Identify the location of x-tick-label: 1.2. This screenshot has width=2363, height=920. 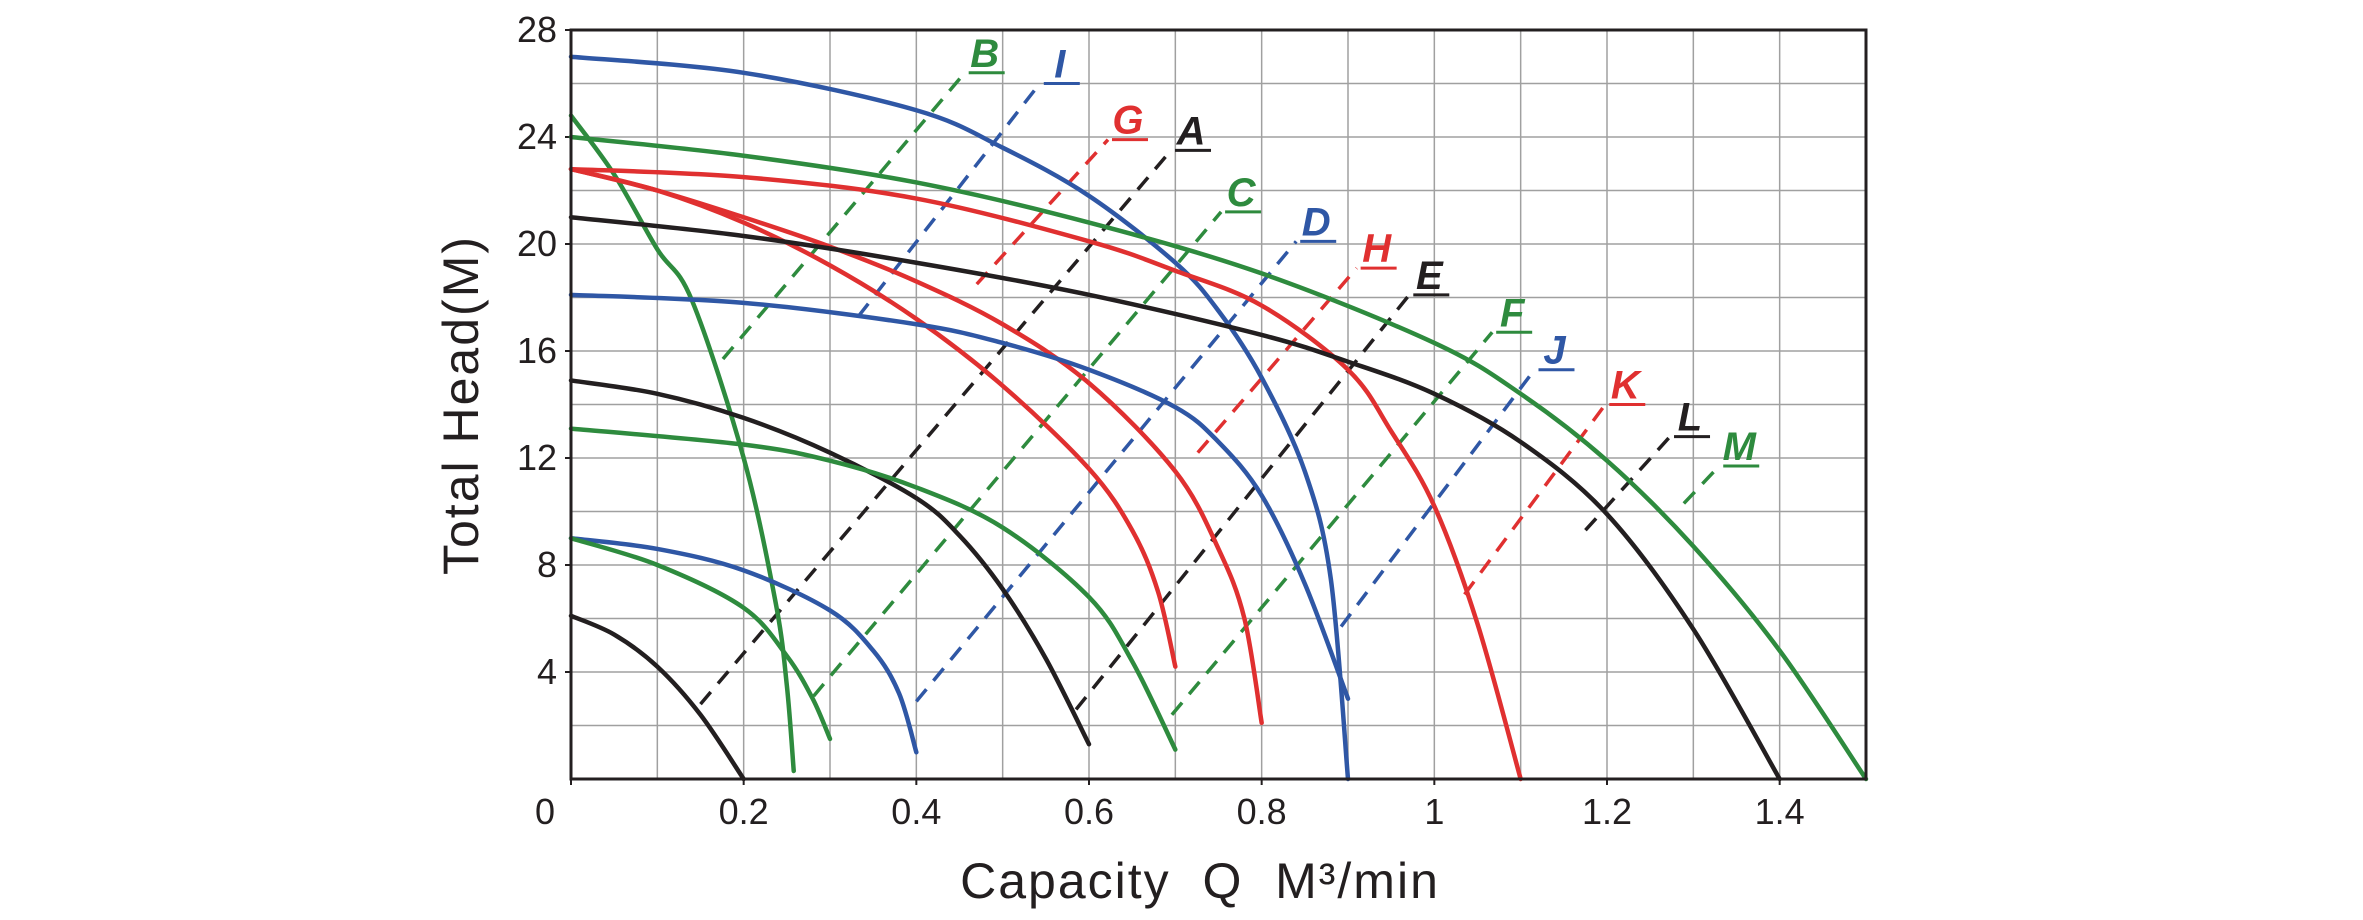
(1607, 811).